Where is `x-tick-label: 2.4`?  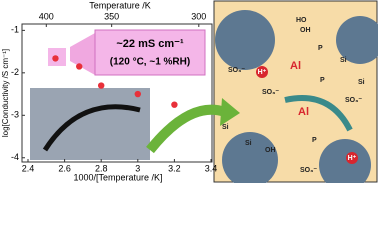 x-tick-label: 2.4 is located at coordinates (28, 168).